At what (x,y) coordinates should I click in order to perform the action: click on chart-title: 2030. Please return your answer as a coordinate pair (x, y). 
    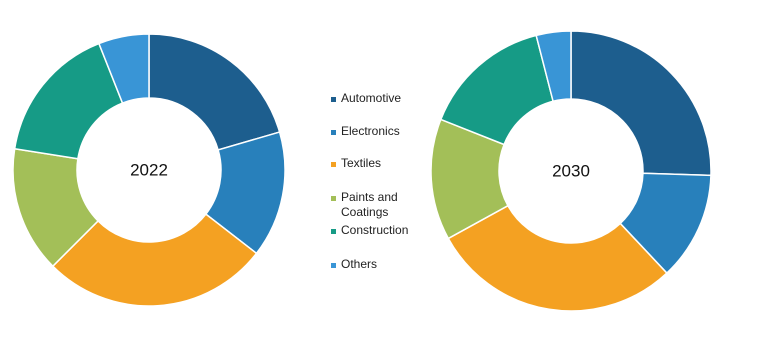
    Looking at the image, I should click on (571, 170).